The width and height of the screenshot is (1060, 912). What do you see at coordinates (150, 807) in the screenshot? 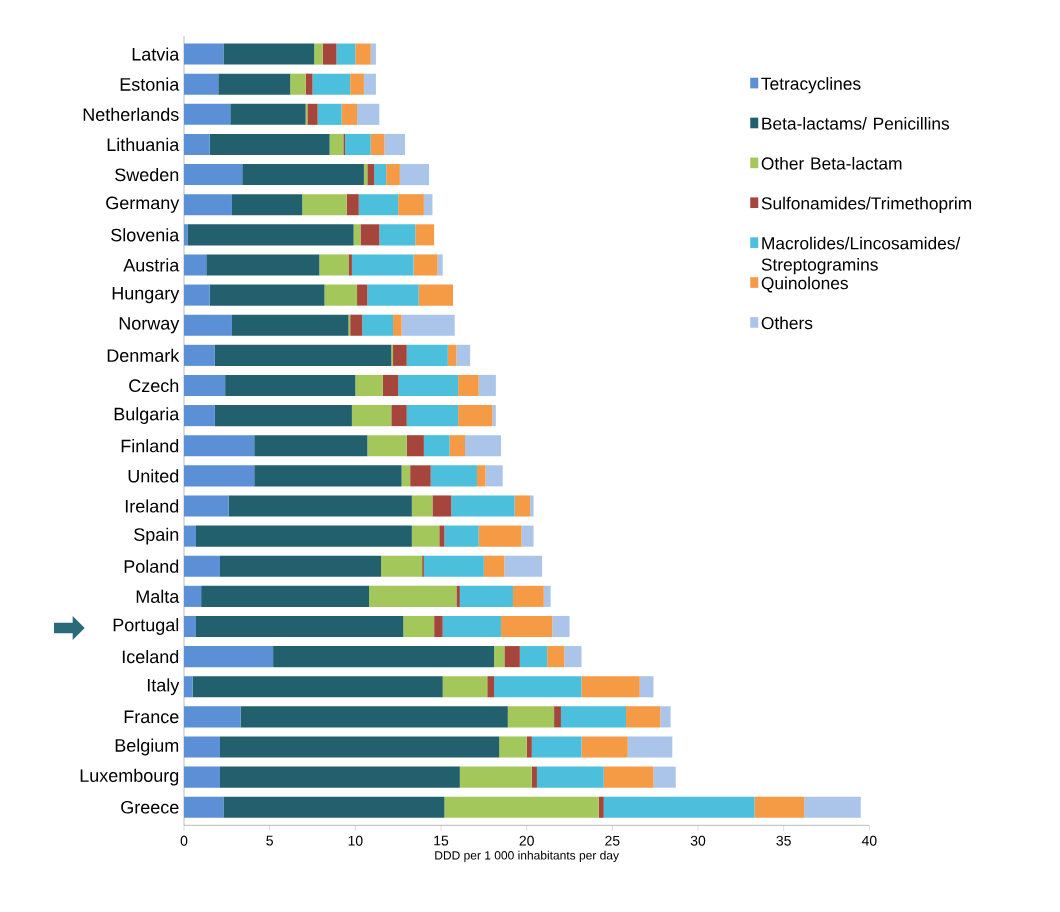
I see `y-tick-label: Greece` at bounding box center [150, 807].